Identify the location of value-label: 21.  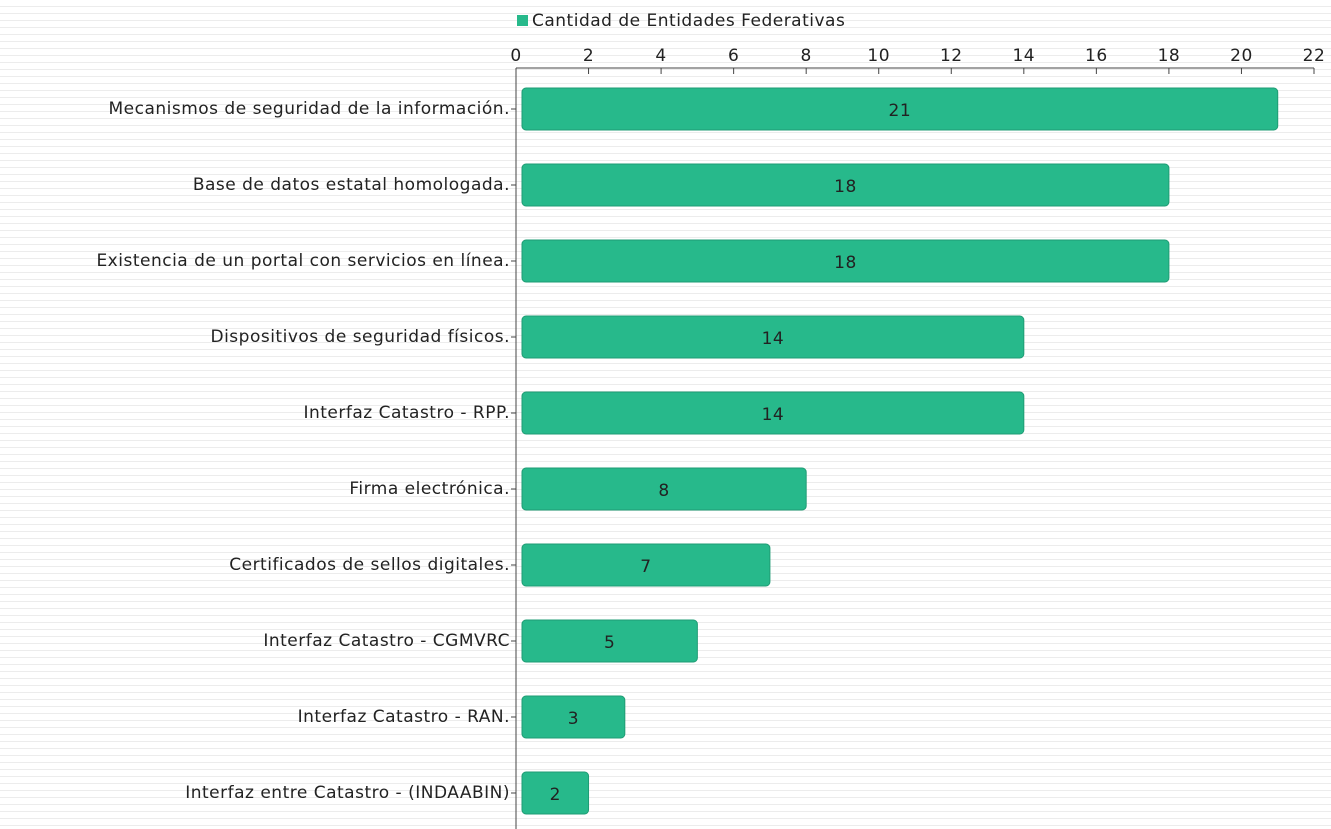
(900, 111).